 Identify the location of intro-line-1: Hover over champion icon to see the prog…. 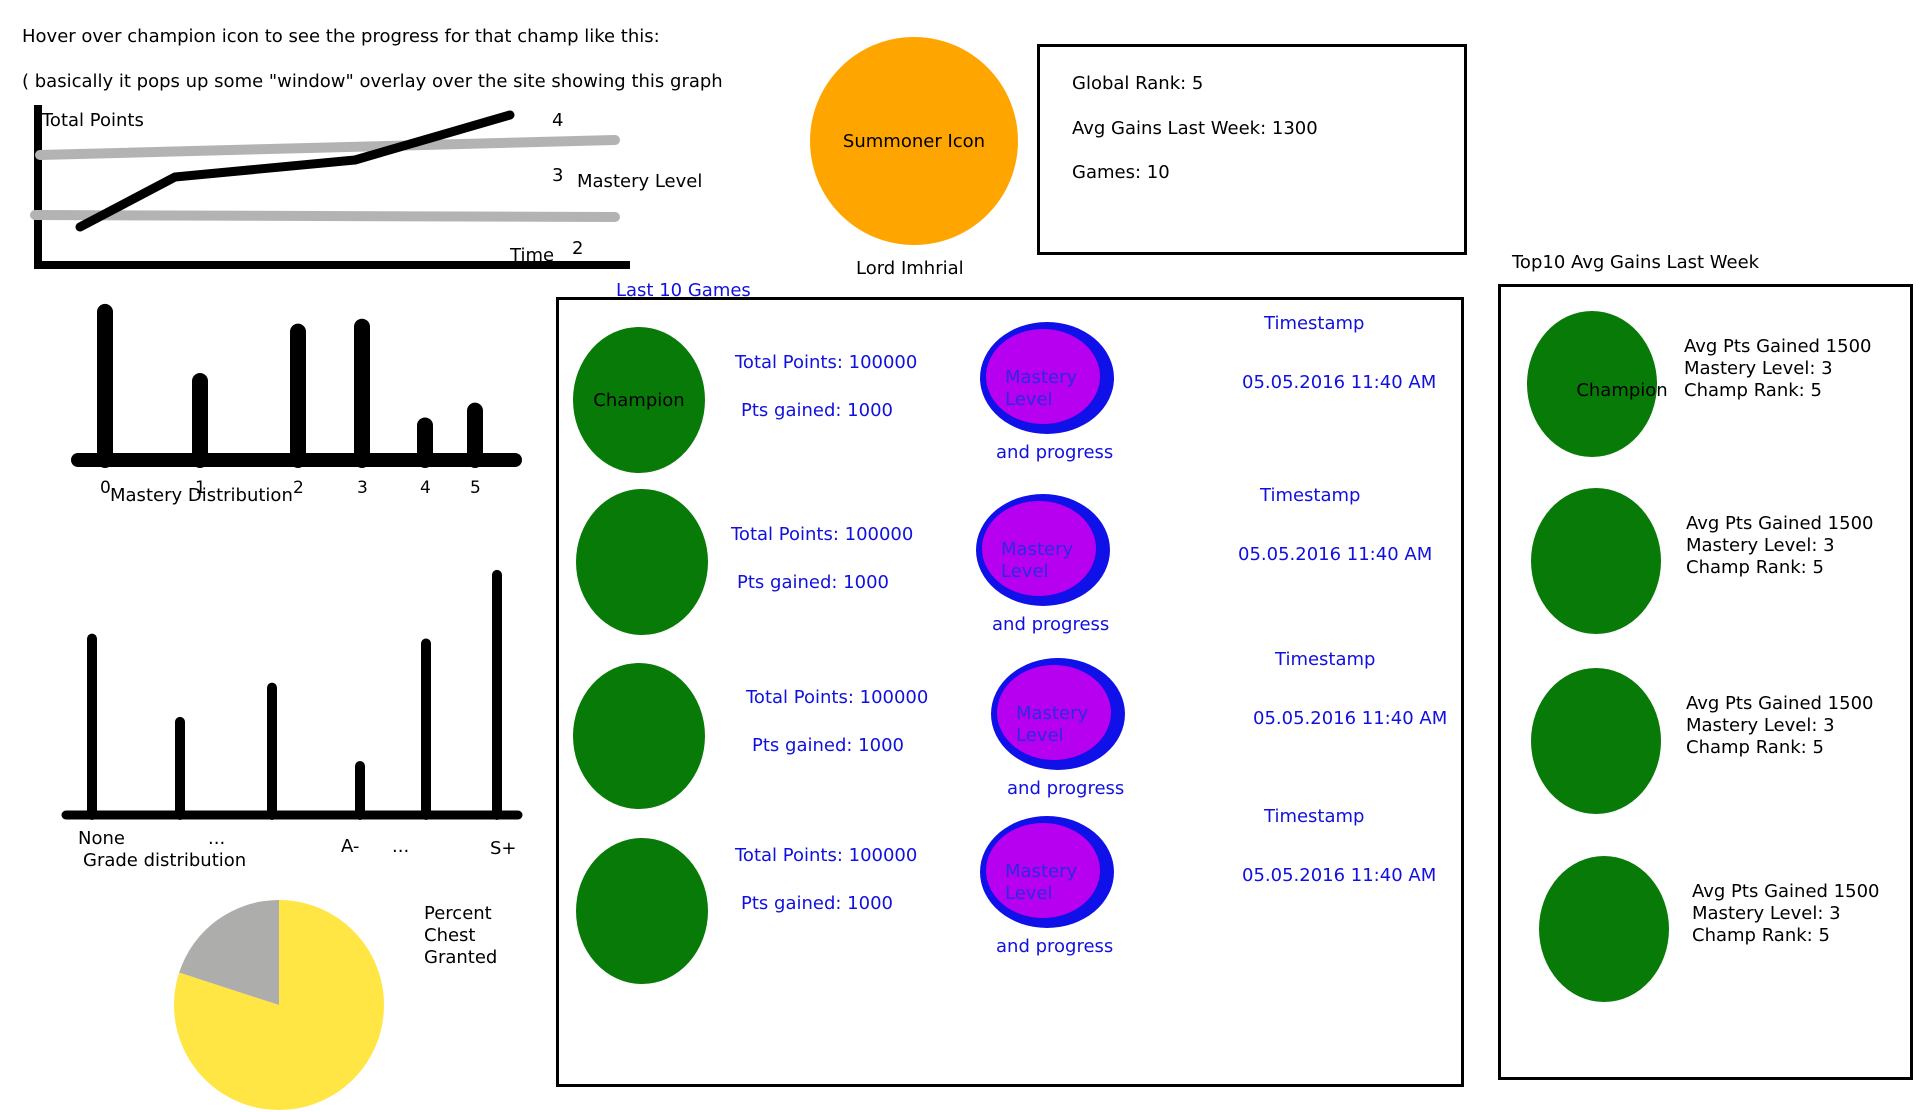
(341, 36).